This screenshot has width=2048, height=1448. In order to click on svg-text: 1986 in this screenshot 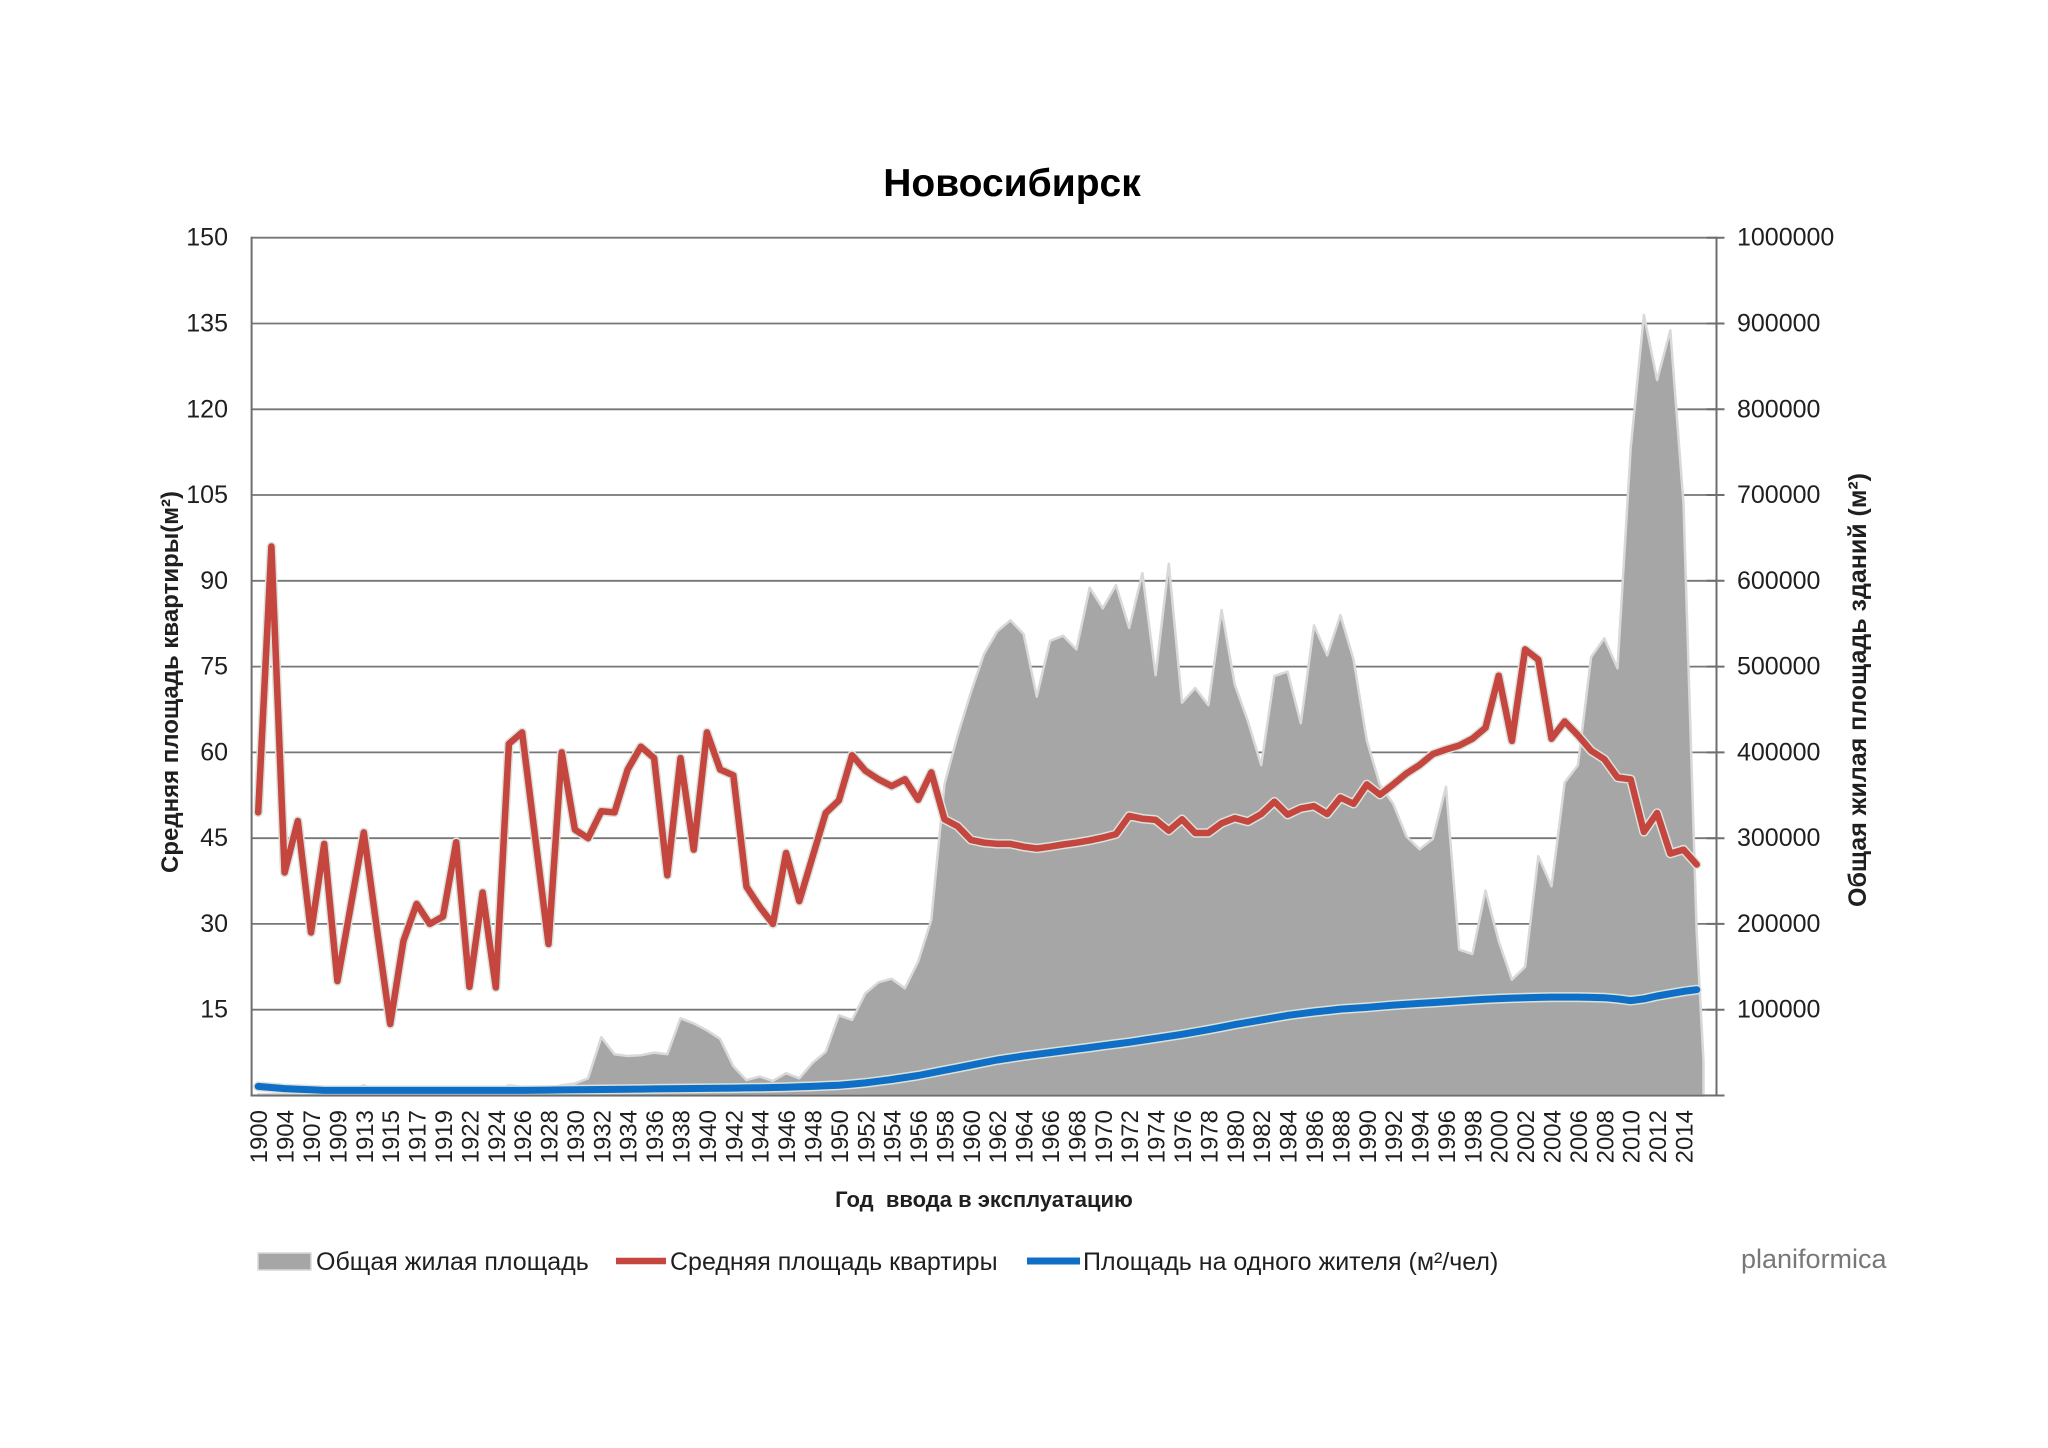, I will do `click(1315, 1136)`.